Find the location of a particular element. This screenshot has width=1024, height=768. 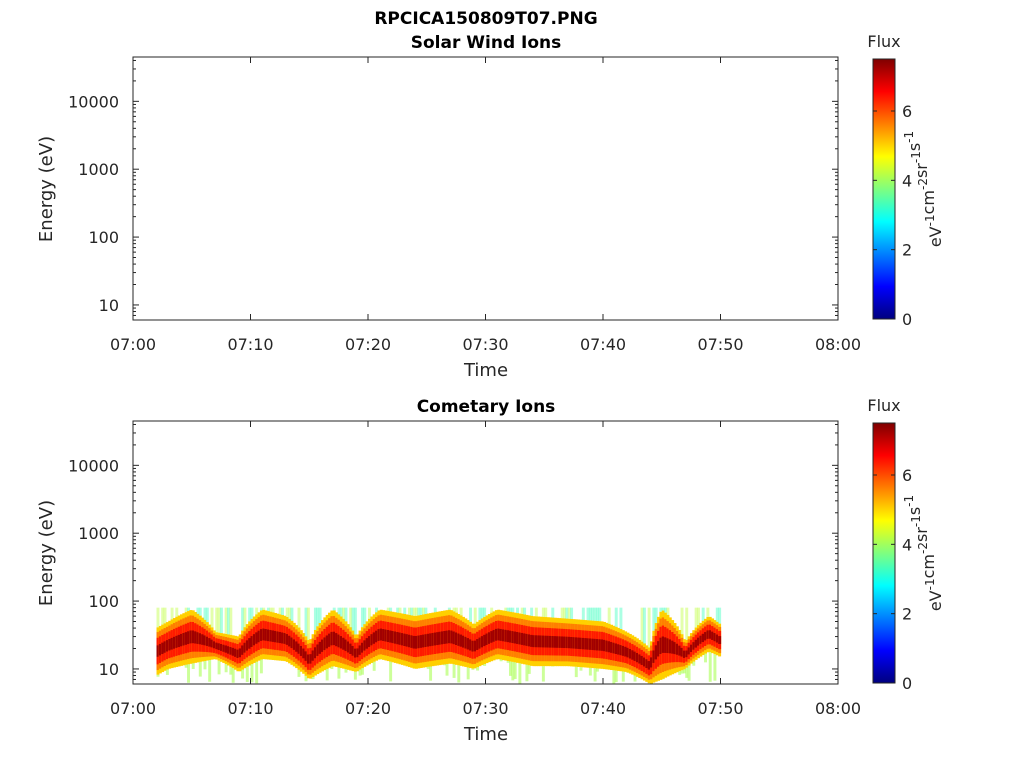

x-tick-label: 07:50 is located at coordinates (720, 344).